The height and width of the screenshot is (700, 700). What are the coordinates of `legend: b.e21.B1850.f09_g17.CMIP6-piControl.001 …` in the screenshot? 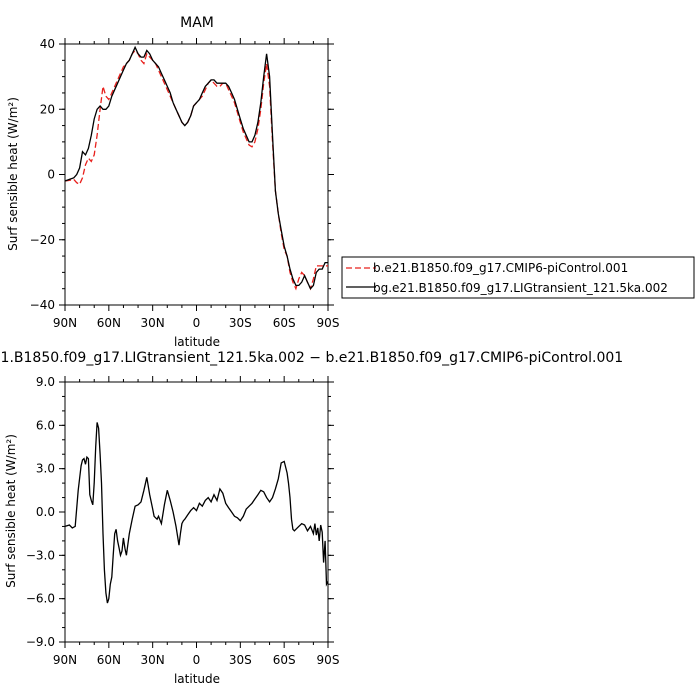 It's located at (518, 277).